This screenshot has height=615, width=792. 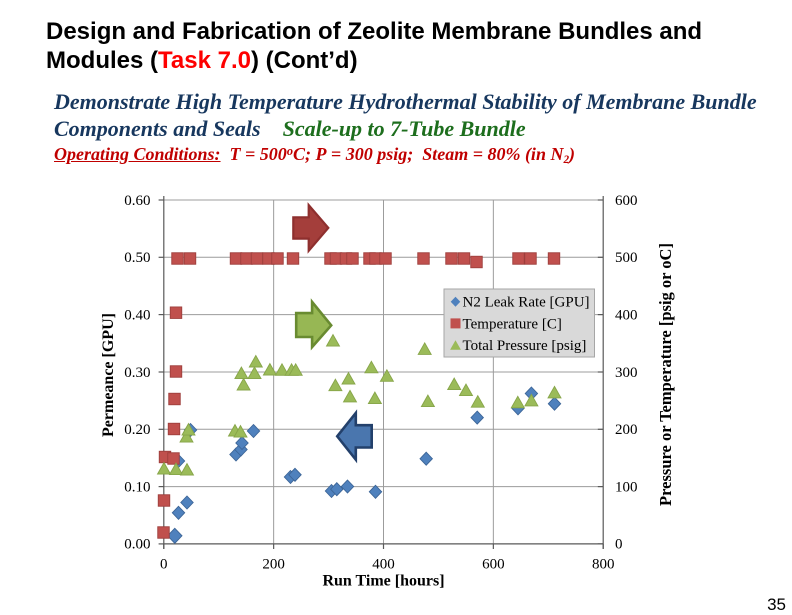 I want to click on svg-text: N2 Leak Rate [GPU], so click(x=526, y=303).